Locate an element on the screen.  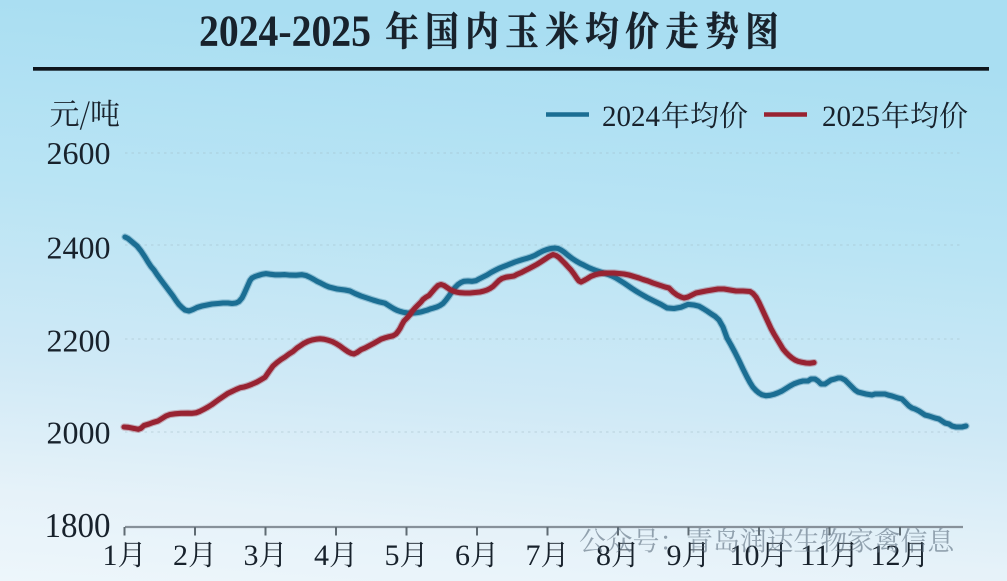
svg-text: 2000 is located at coordinates (79, 433).